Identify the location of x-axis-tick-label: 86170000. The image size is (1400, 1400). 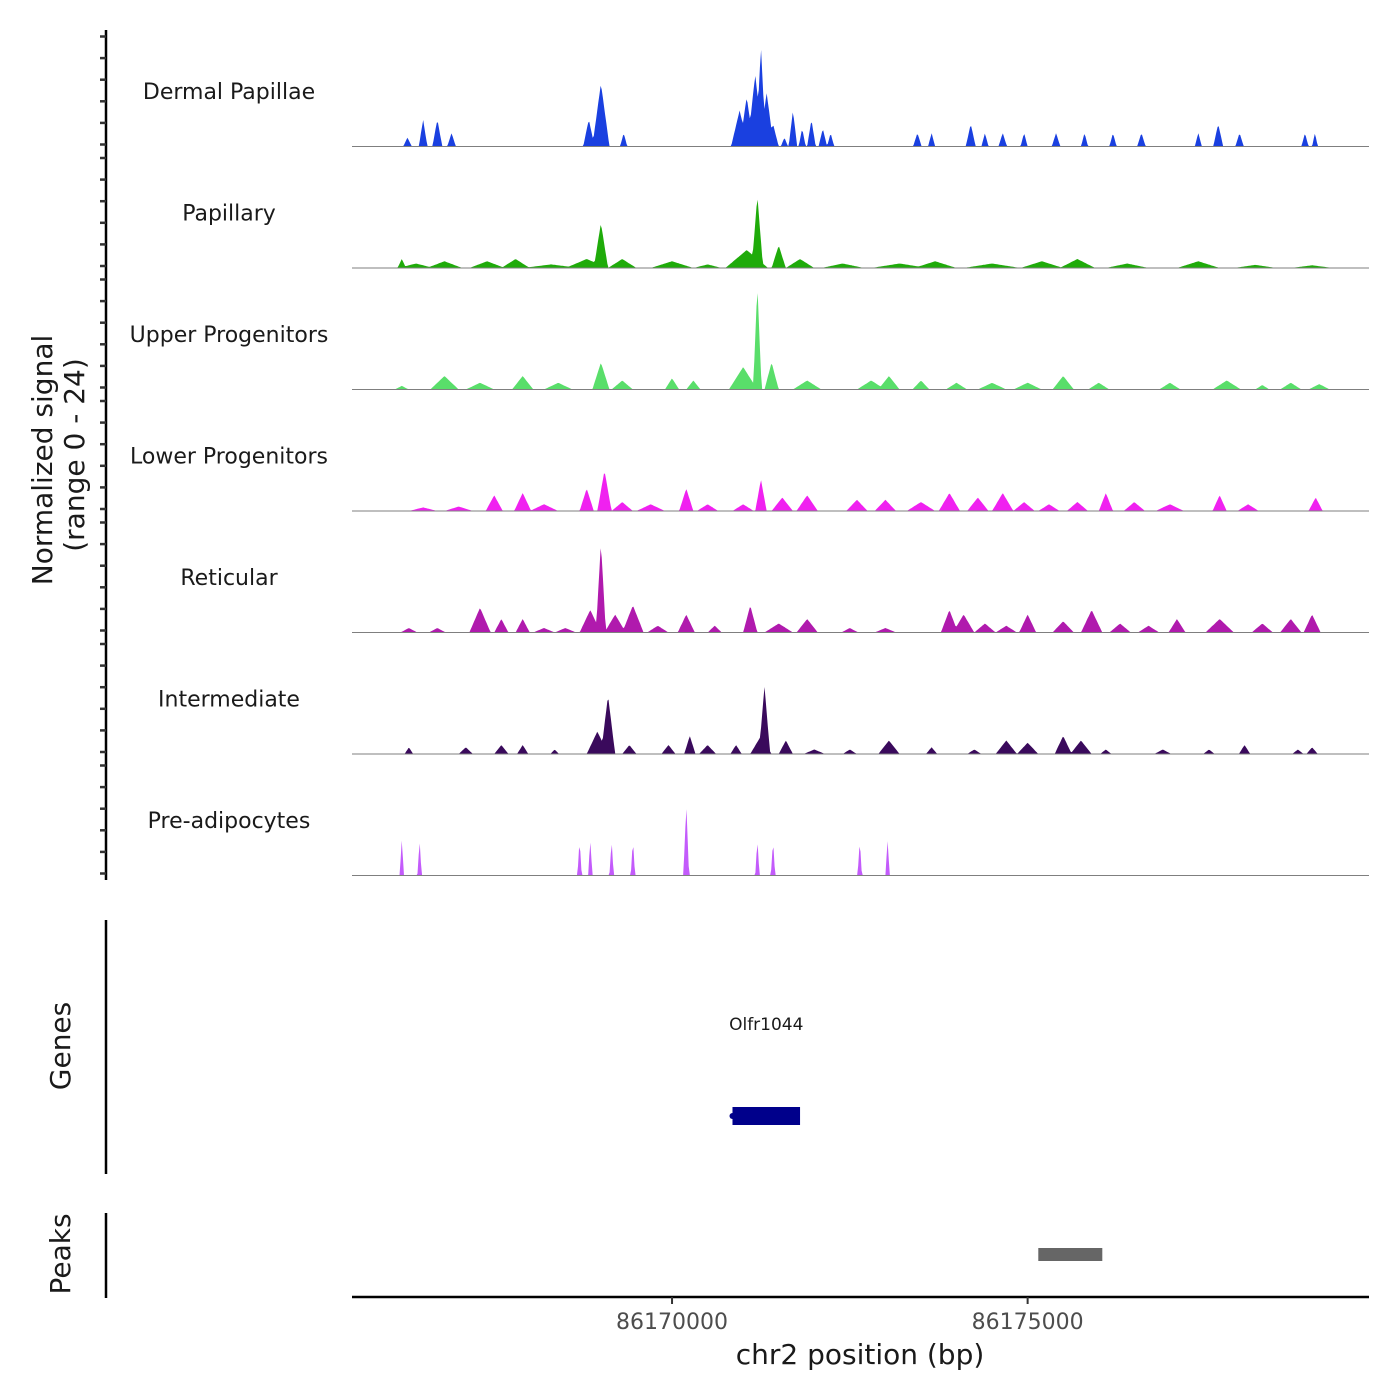
(672, 1322).